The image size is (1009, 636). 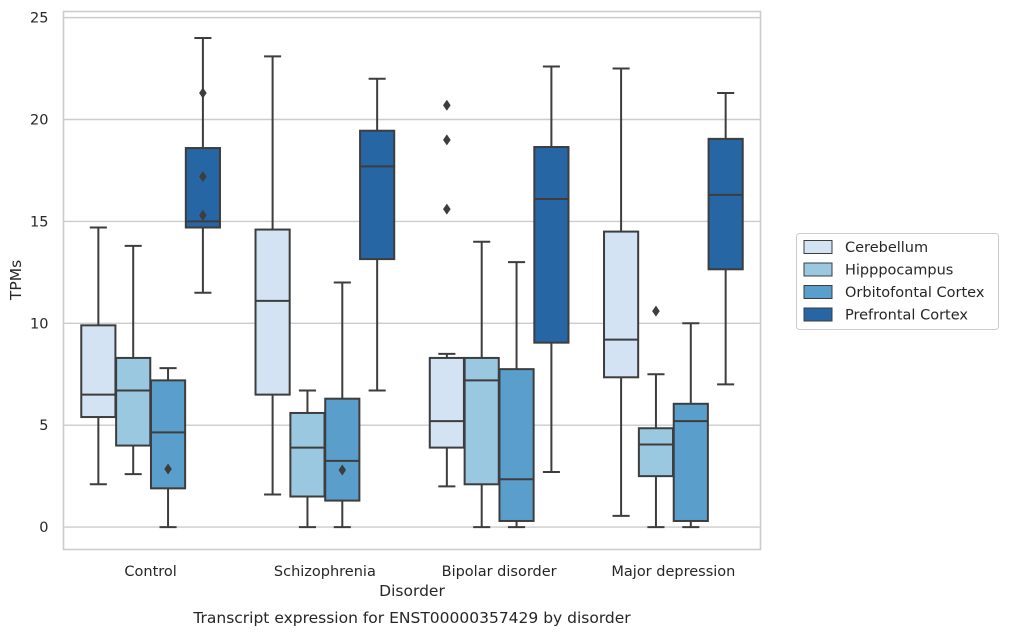 What do you see at coordinates (906, 316) in the screenshot?
I see `legend-label: Prefrontal Cortex` at bounding box center [906, 316].